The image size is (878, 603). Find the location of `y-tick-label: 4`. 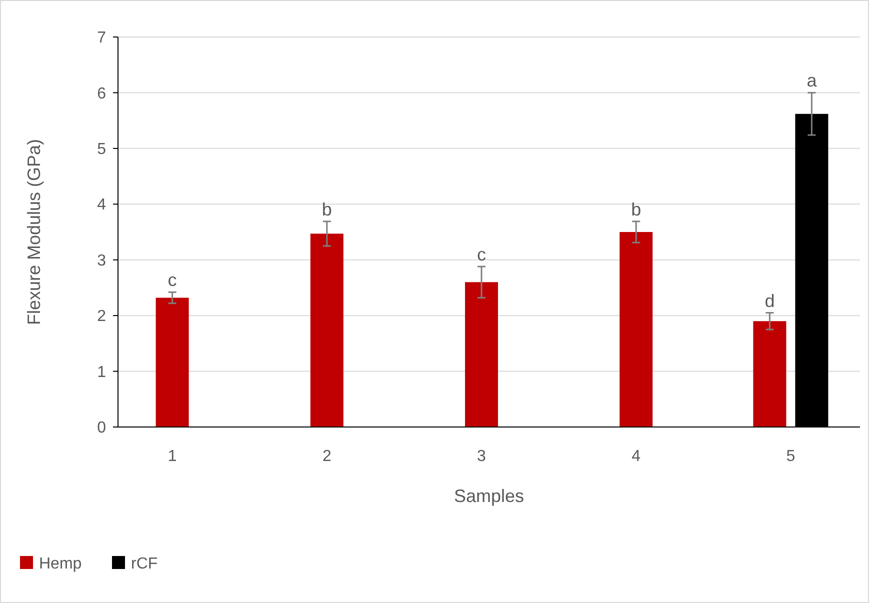

y-tick-label: 4 is located at coordinates (101, 205).